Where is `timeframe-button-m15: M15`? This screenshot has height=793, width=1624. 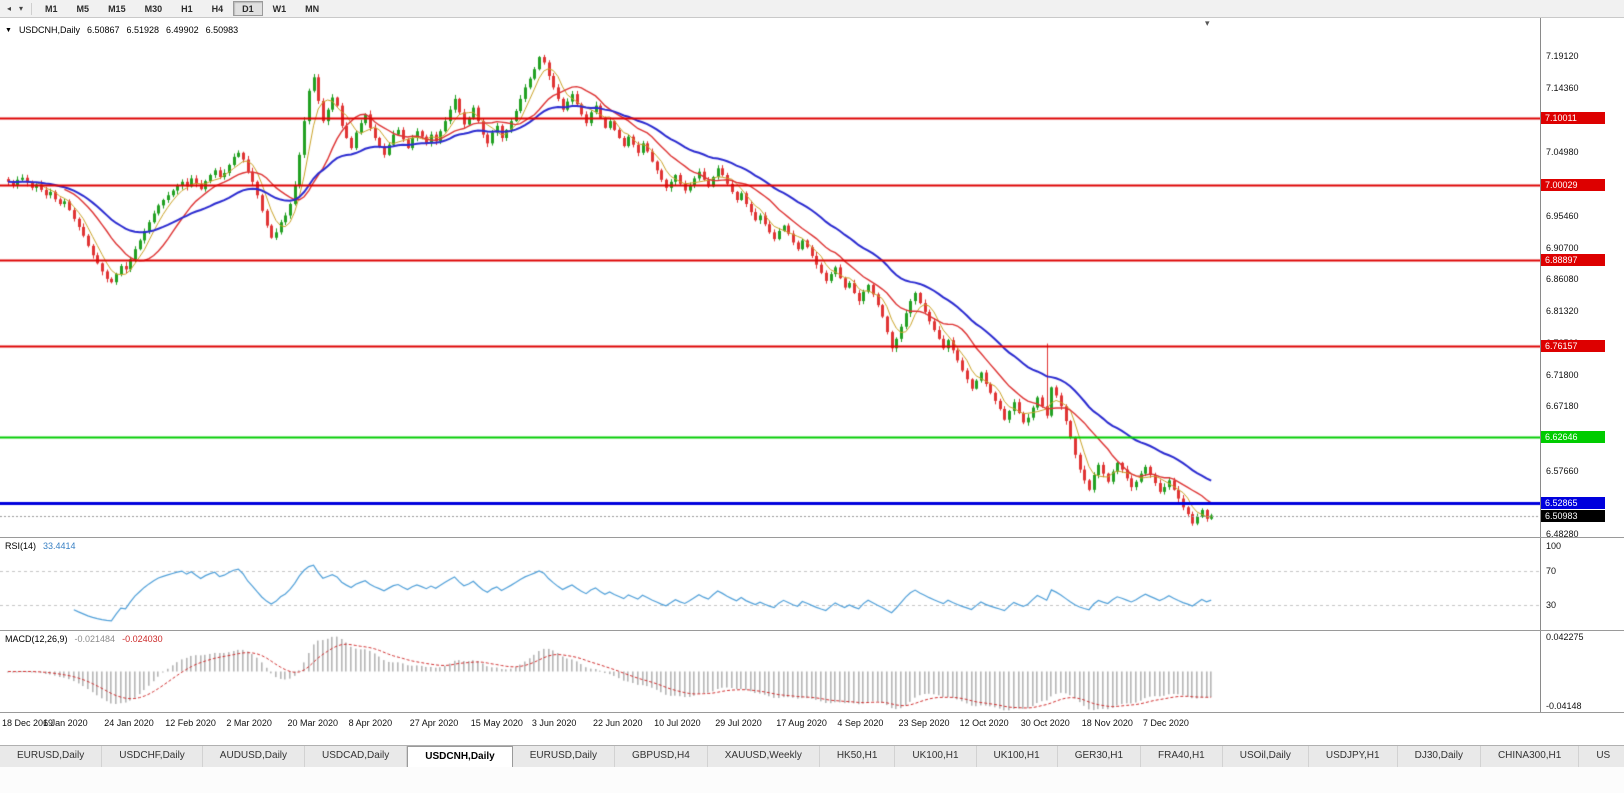
timeframe-button-m15: M15 is located at coordinates (117, 9).